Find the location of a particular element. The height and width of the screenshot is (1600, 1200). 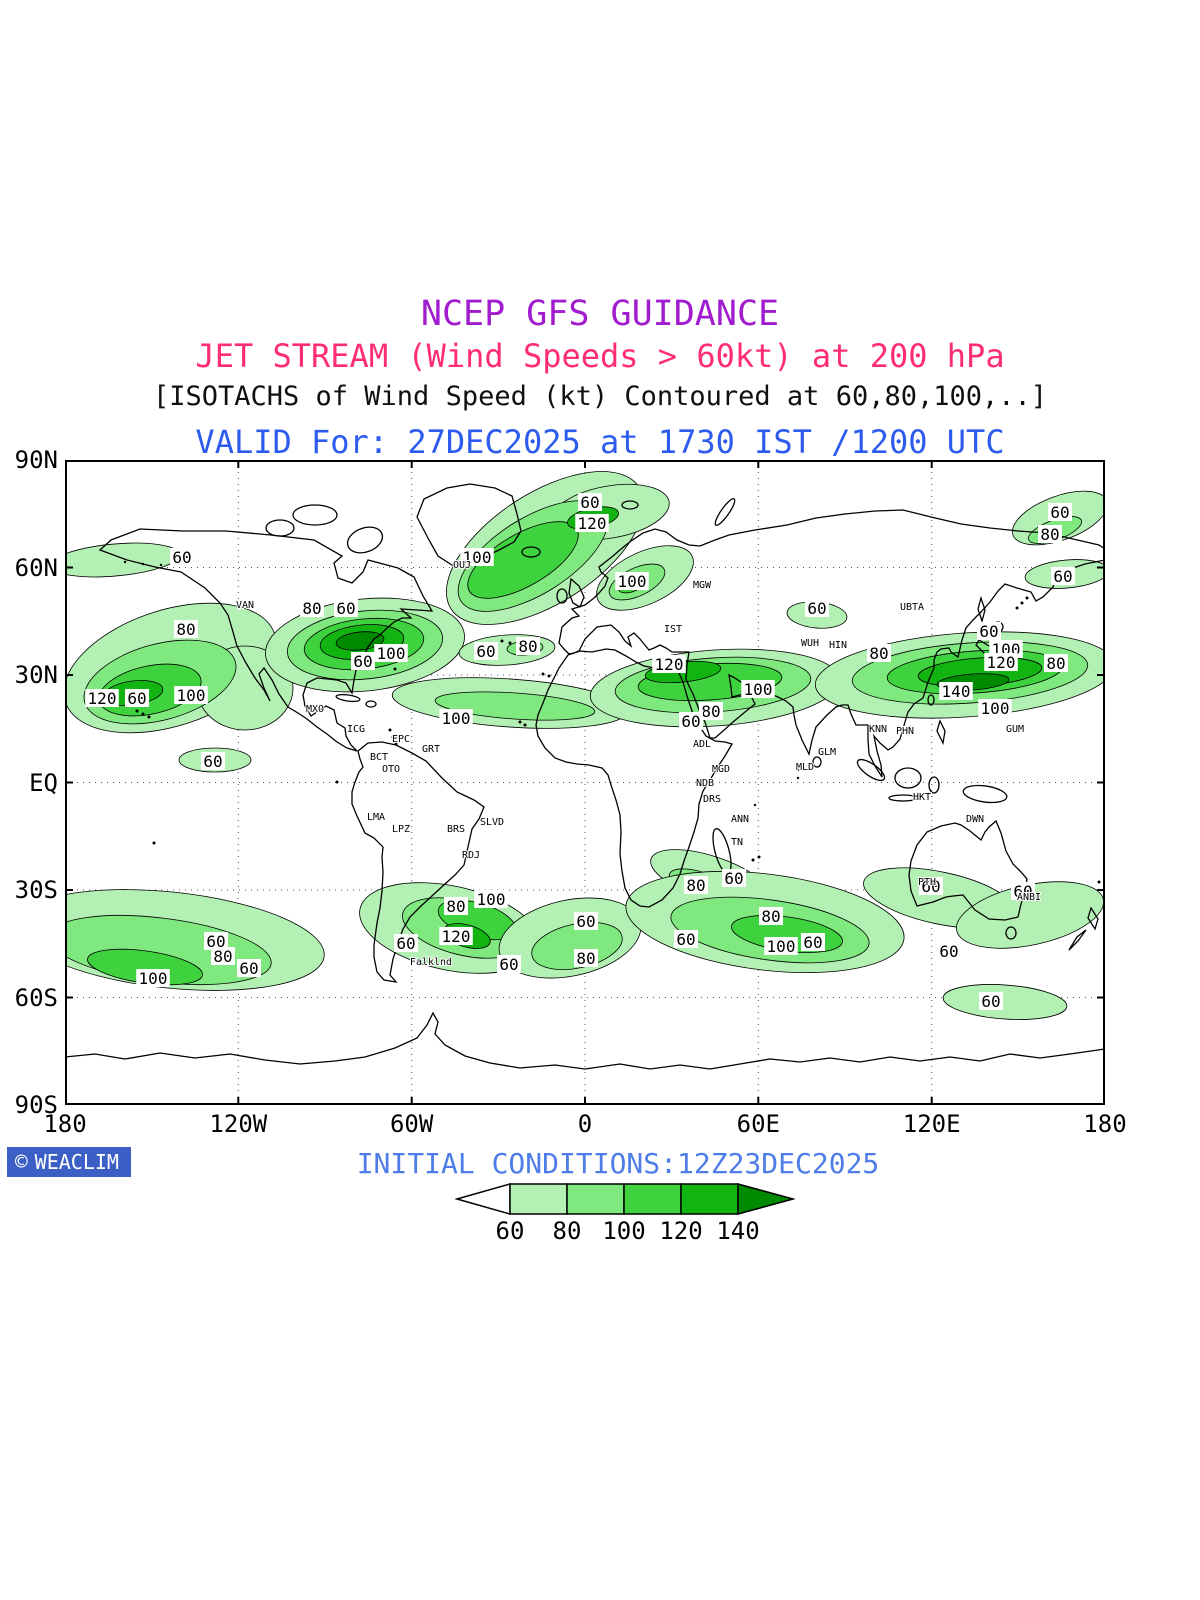

station-label: HKT is located at coordinates (922, 797).